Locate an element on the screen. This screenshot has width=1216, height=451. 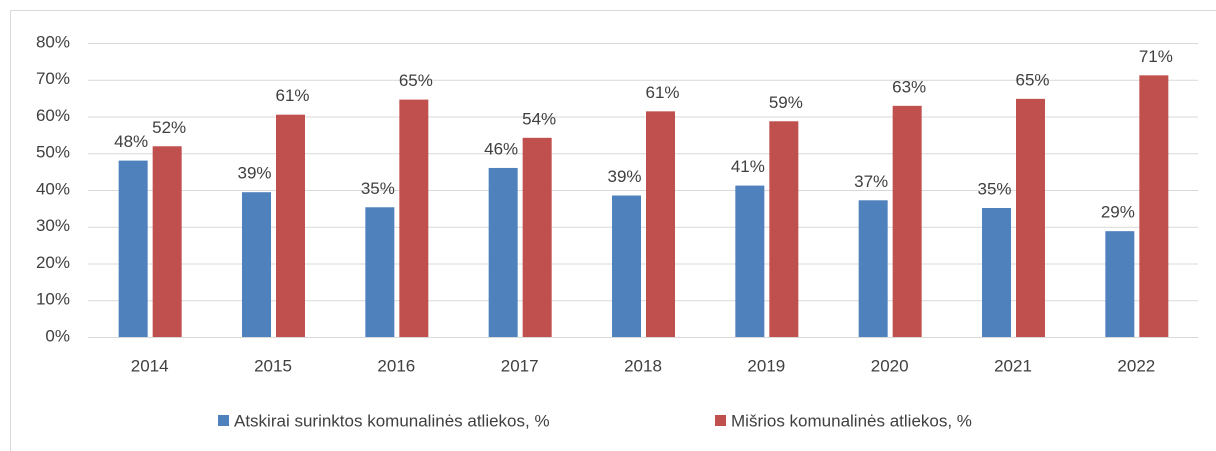
data-label: 37% is located at coordinates (871, 181).